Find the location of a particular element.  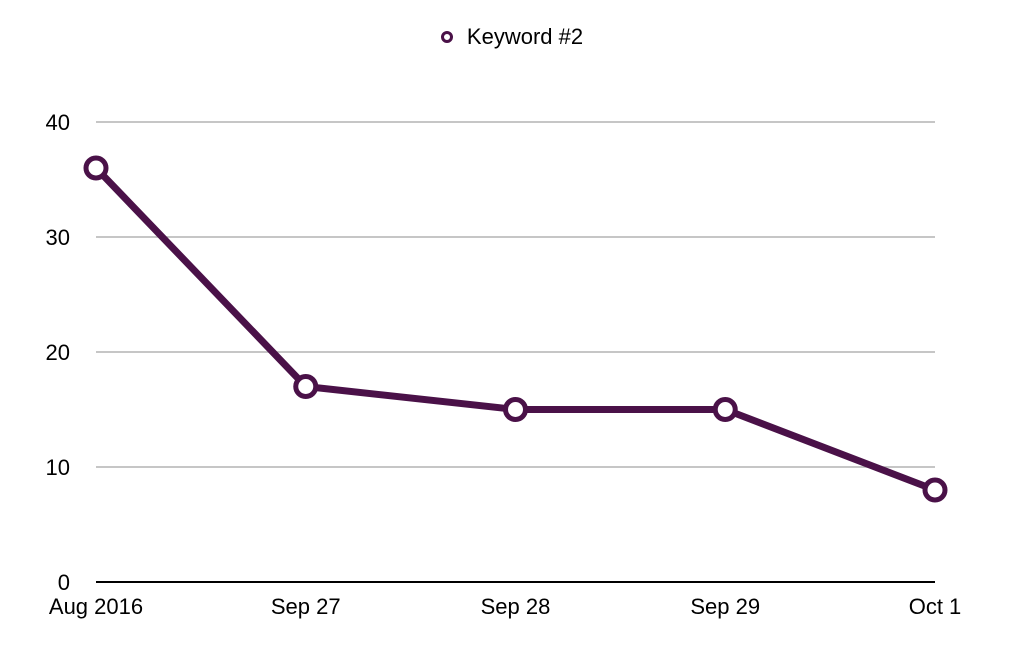

x-tick-label: Sep 28 is located at coordinates (516, 606).